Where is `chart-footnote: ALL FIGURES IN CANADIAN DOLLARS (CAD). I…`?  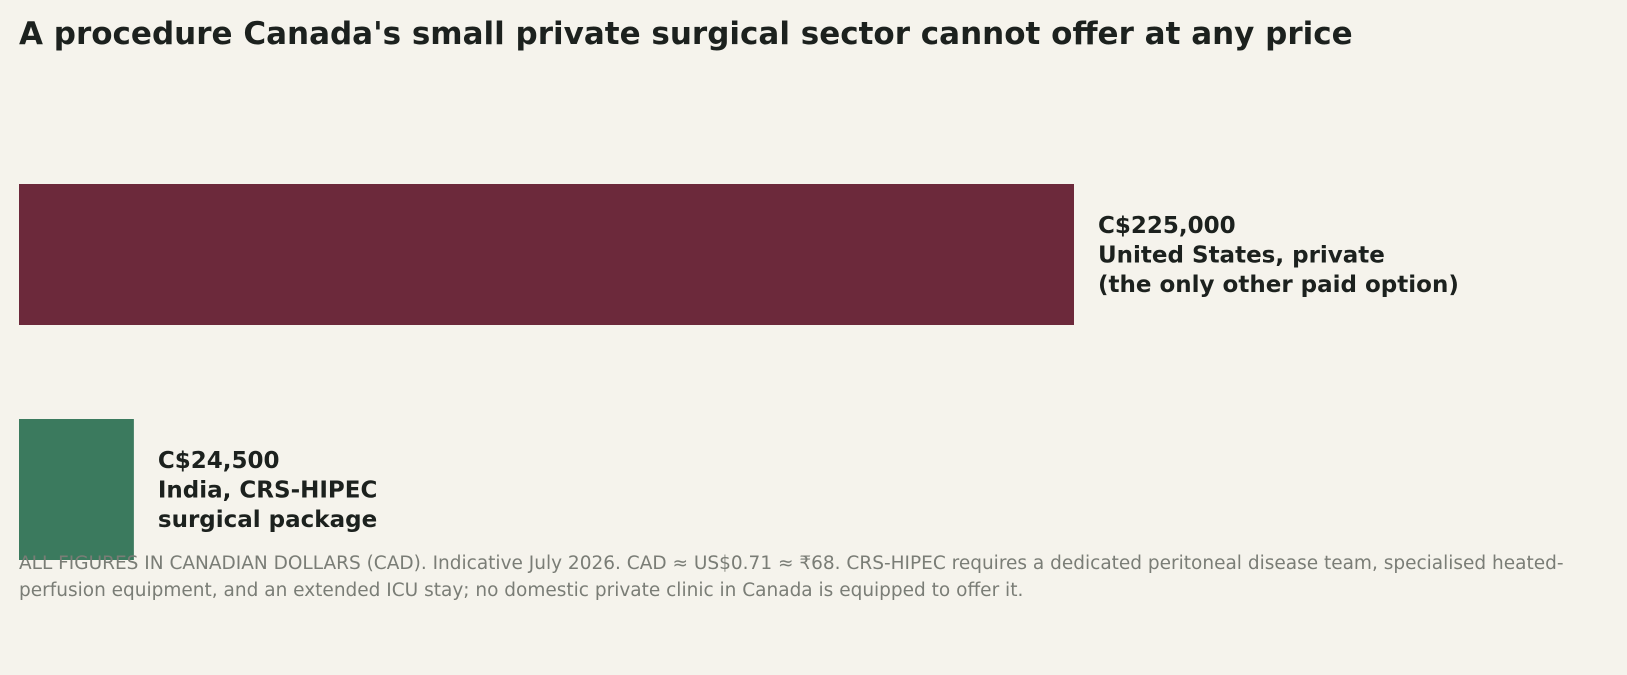 chart-footnote: ALL FIGURES IN CANADIAN DOLLARS (CAD). I… is located at coordinates (791, 577).